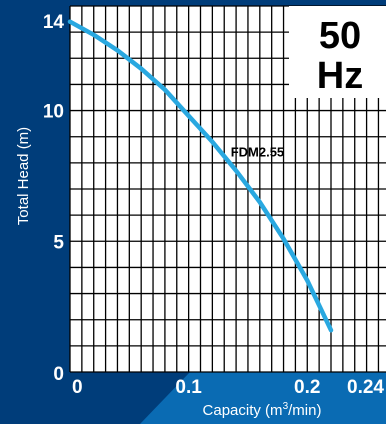  Describe the element at coordinates (340, 76) in the screenshot. I see `frequency-unit: Hz` at that location.